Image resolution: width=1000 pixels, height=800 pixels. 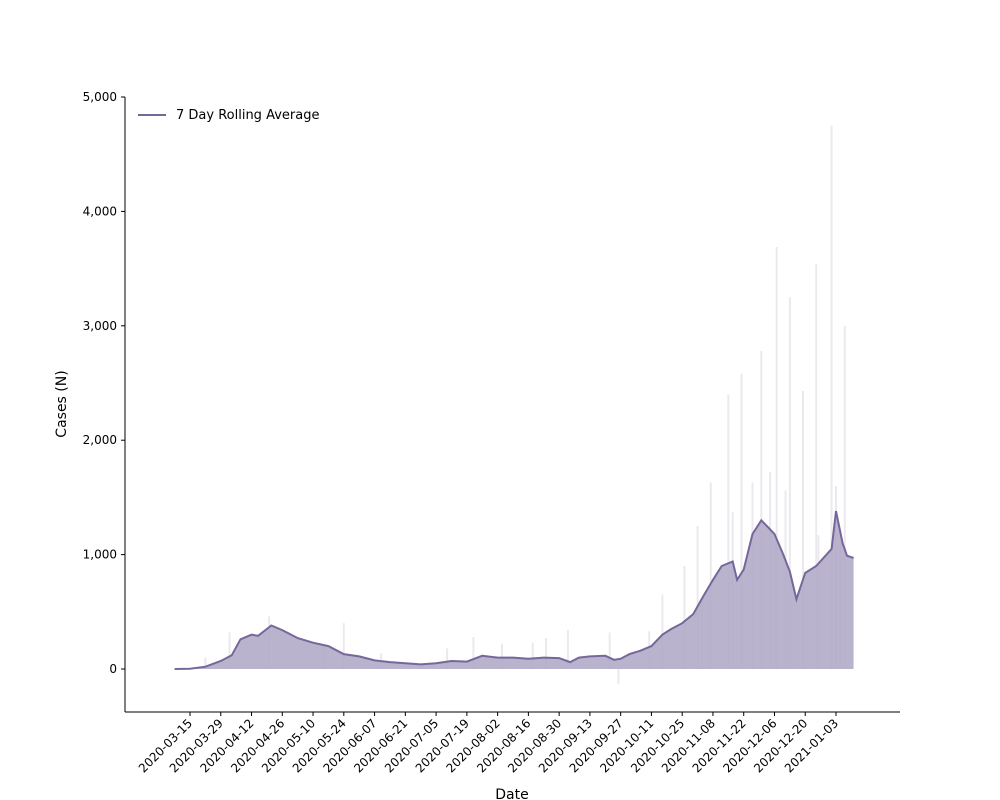 I want to click on rolling-average-line, so click(x=514, y=590).